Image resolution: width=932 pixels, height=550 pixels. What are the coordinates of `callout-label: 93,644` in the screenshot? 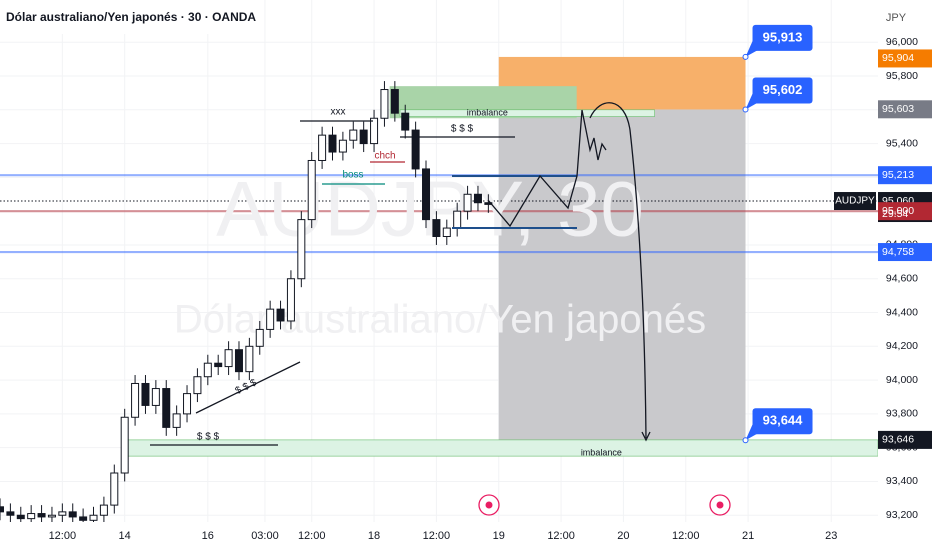 It's located at (783, 420).